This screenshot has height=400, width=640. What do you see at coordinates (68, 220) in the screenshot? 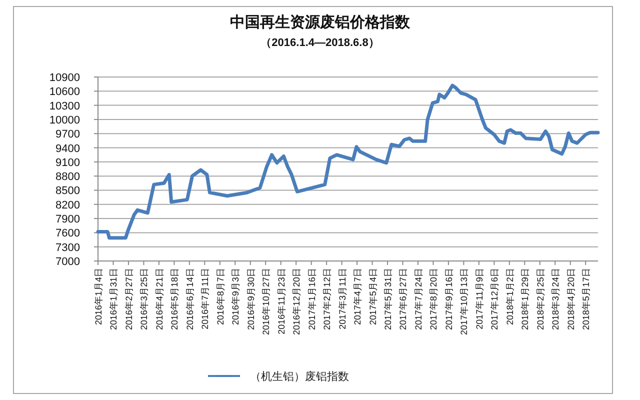
I see `y-tick-label: 7900` at bounding box center [68, 220].